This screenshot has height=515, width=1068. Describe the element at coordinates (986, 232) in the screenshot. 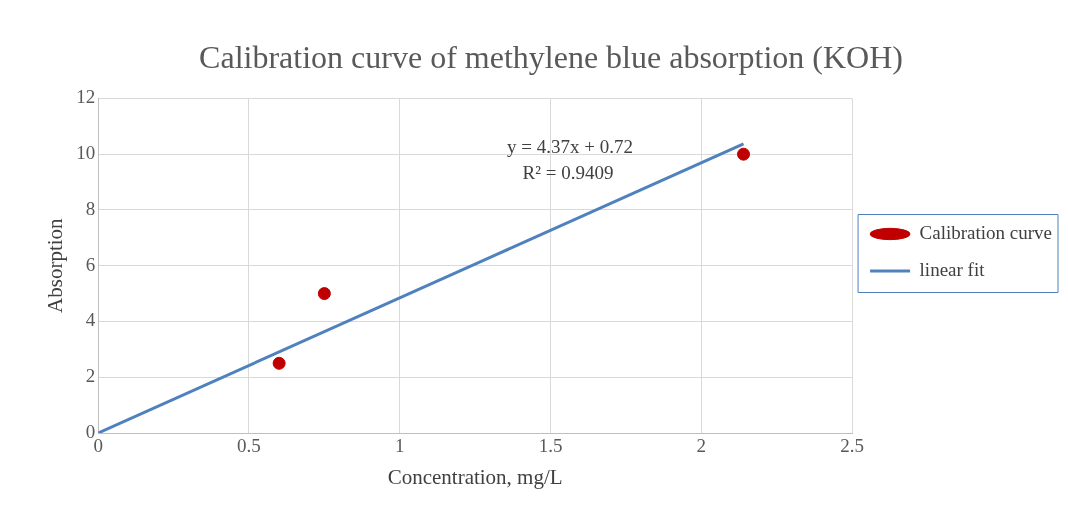

I see `legend-label: Calibration curve` at that location.